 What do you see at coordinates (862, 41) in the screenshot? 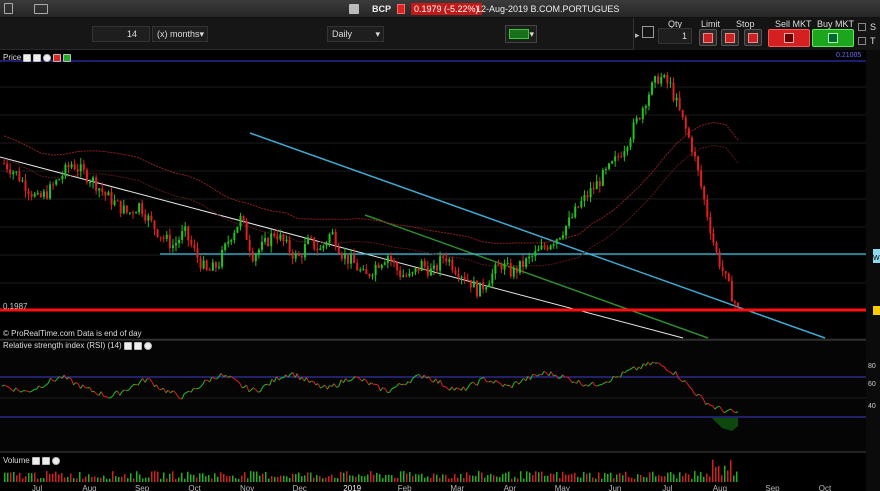
I see `checkbox-t` at bounding box center [862, 41].